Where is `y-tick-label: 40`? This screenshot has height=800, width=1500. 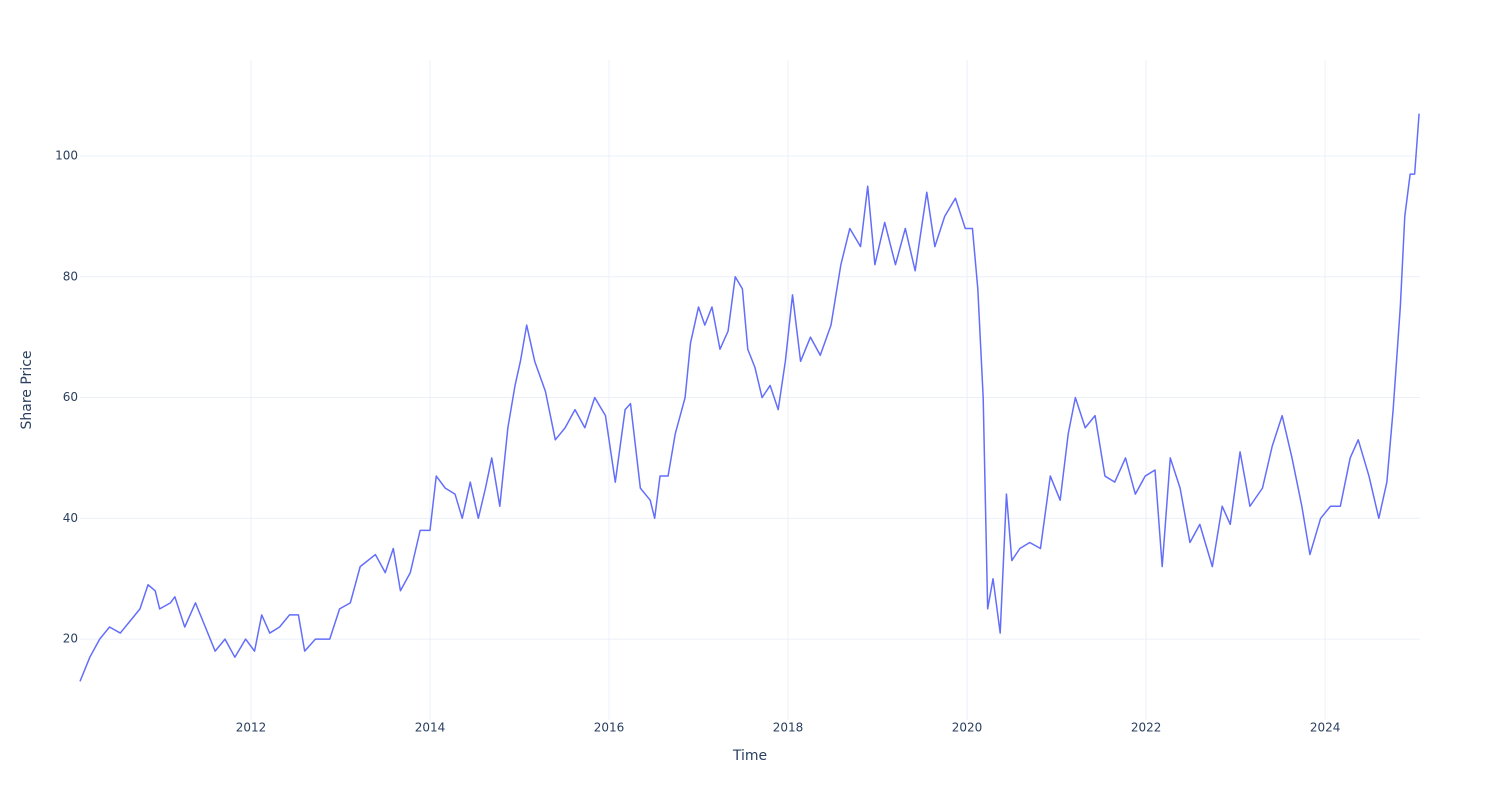
y-tick-label: 40 is located at coordinates (70, 518).